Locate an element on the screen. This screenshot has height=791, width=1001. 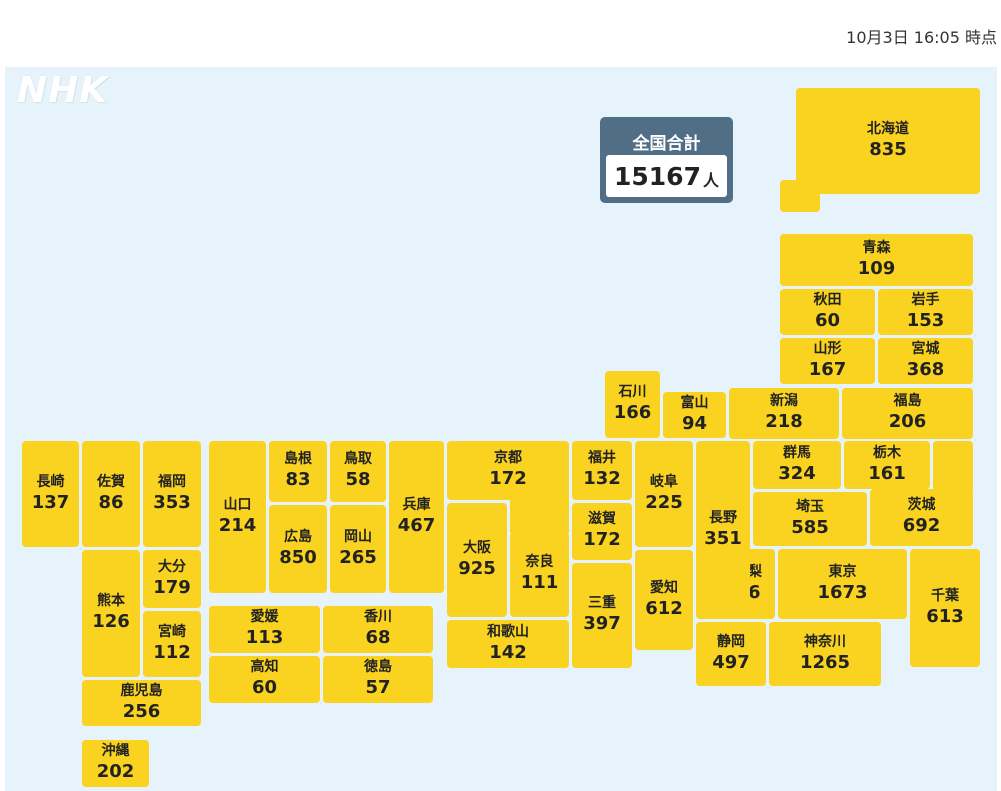
pref-gifu: 岐阜 225 is located at coordinates (664, 494).